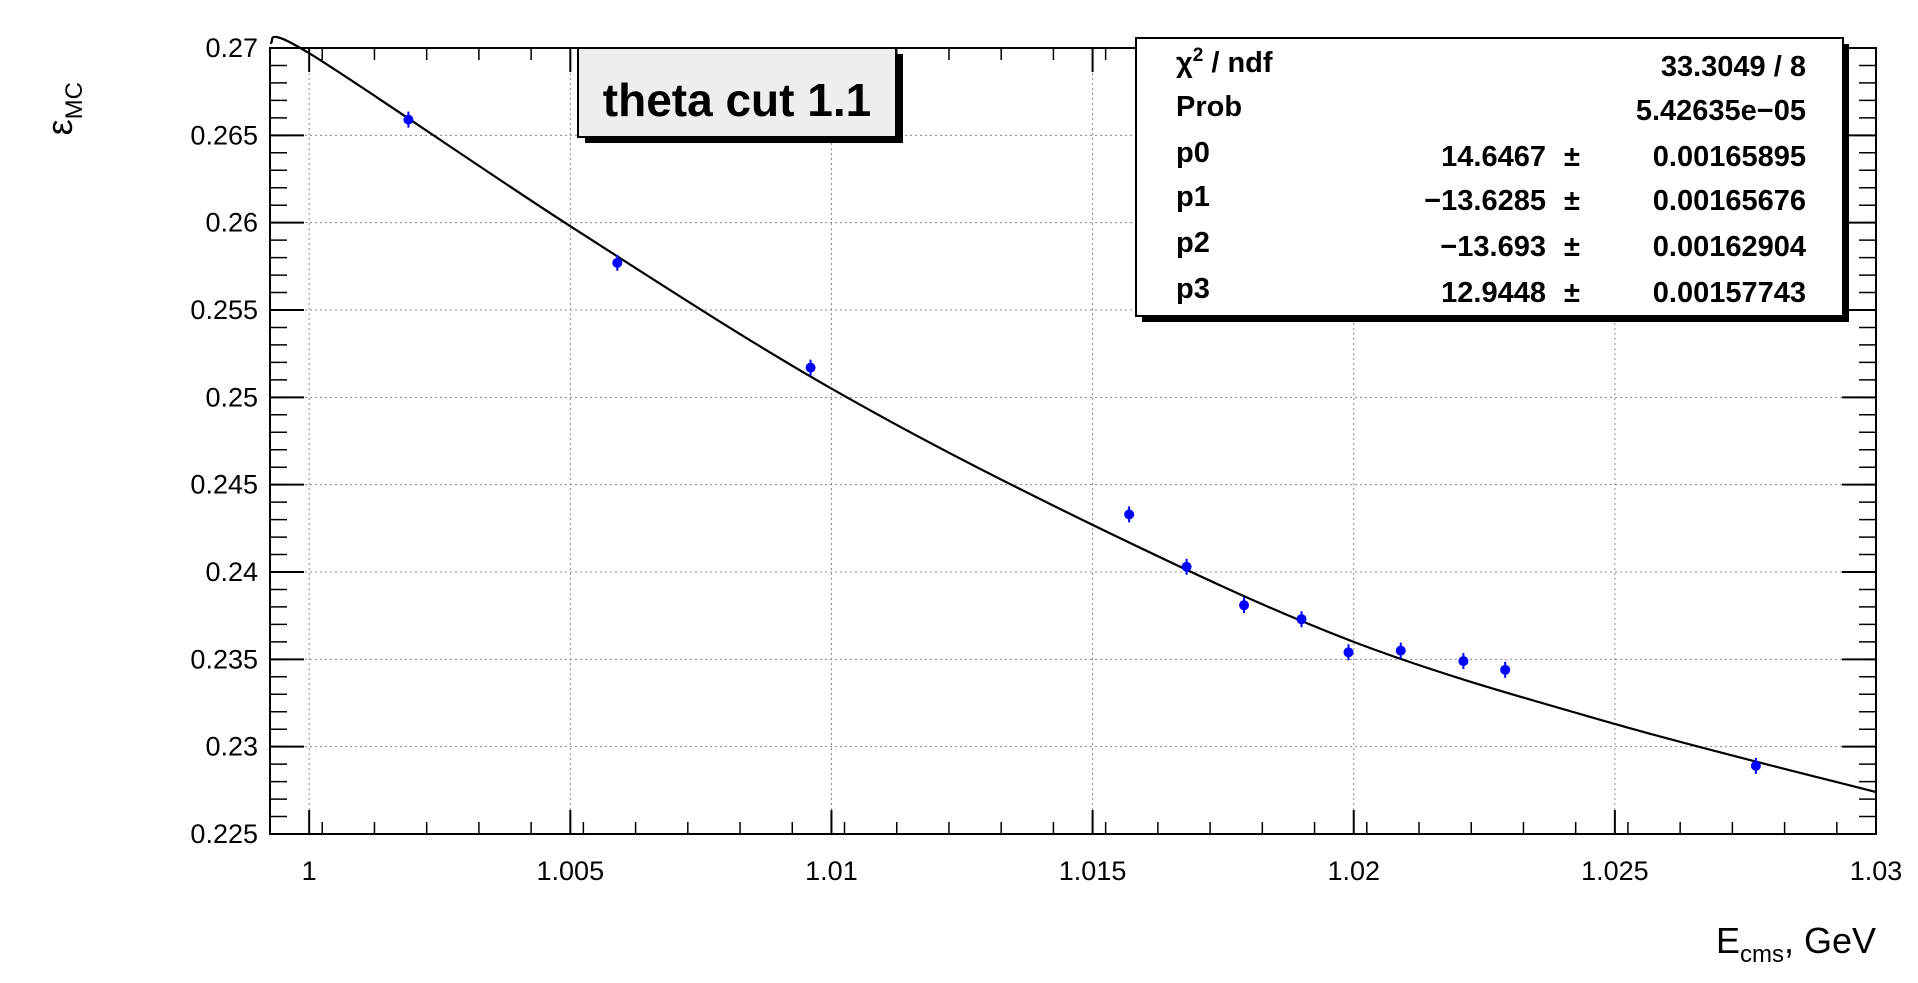 This screenshot has height=983, width=1918. I want to click on y-tick-label: 0.225, so click(224, 834).